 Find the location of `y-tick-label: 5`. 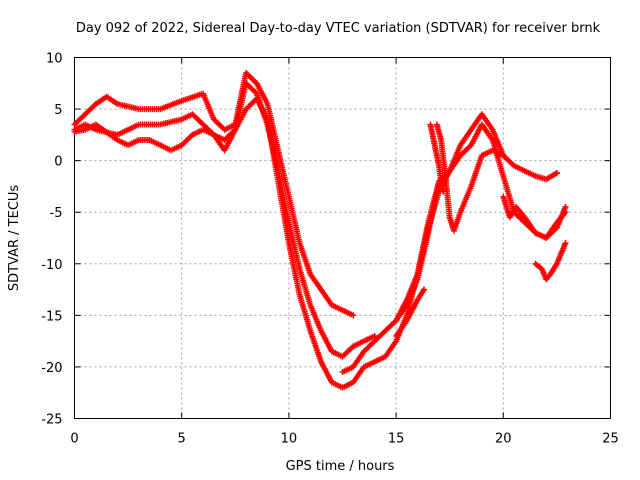

y-tick-label: 5 is located at coordinates (58, 110).